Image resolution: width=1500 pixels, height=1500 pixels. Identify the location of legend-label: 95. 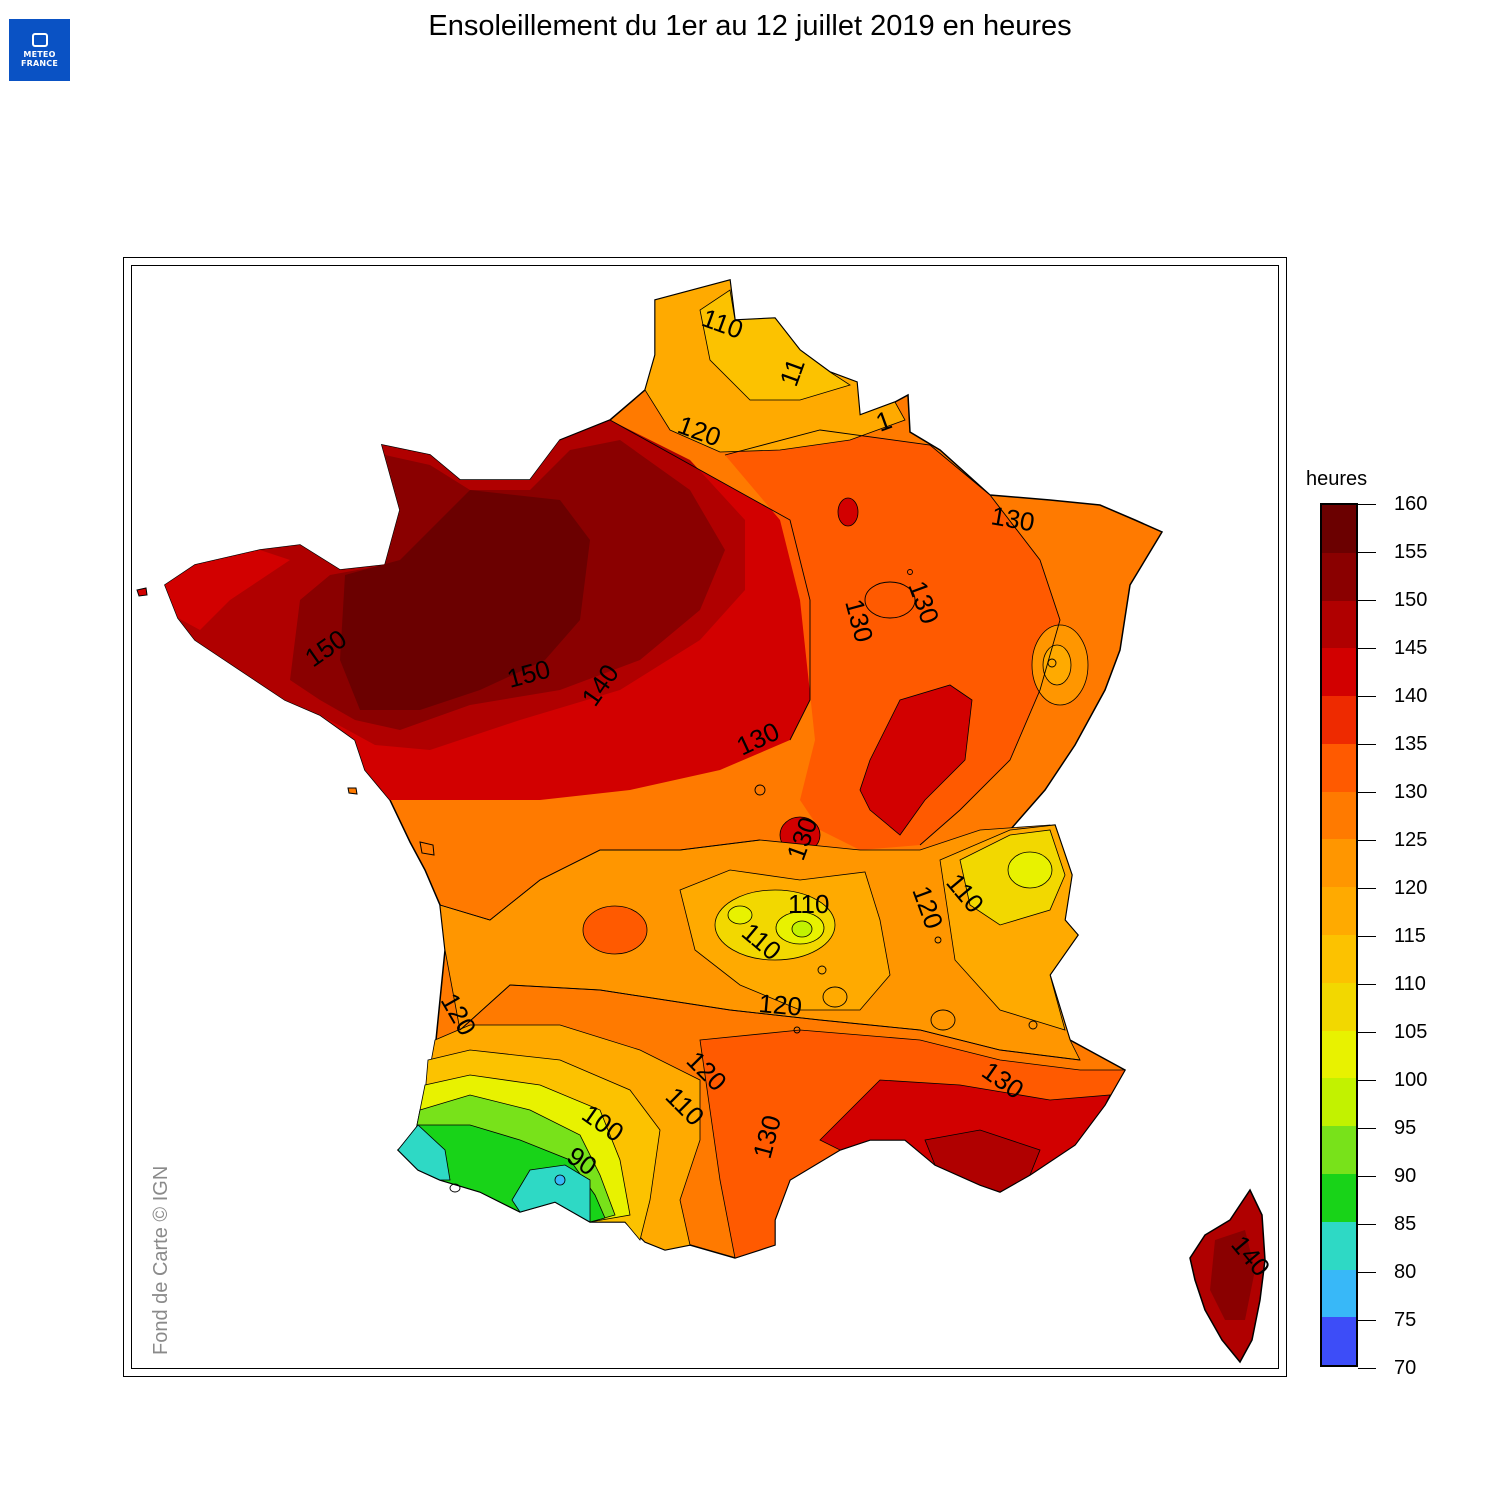
(1405, 1128).